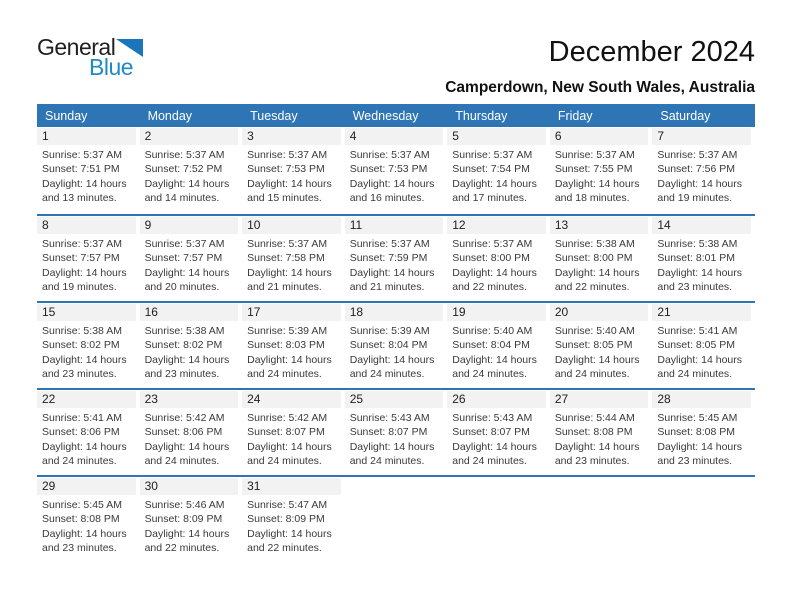 This screenshot has height=612, width=792. Describe the element at coordinates (394, 136) in the screenshot. I see `day-number: 4` at that location.